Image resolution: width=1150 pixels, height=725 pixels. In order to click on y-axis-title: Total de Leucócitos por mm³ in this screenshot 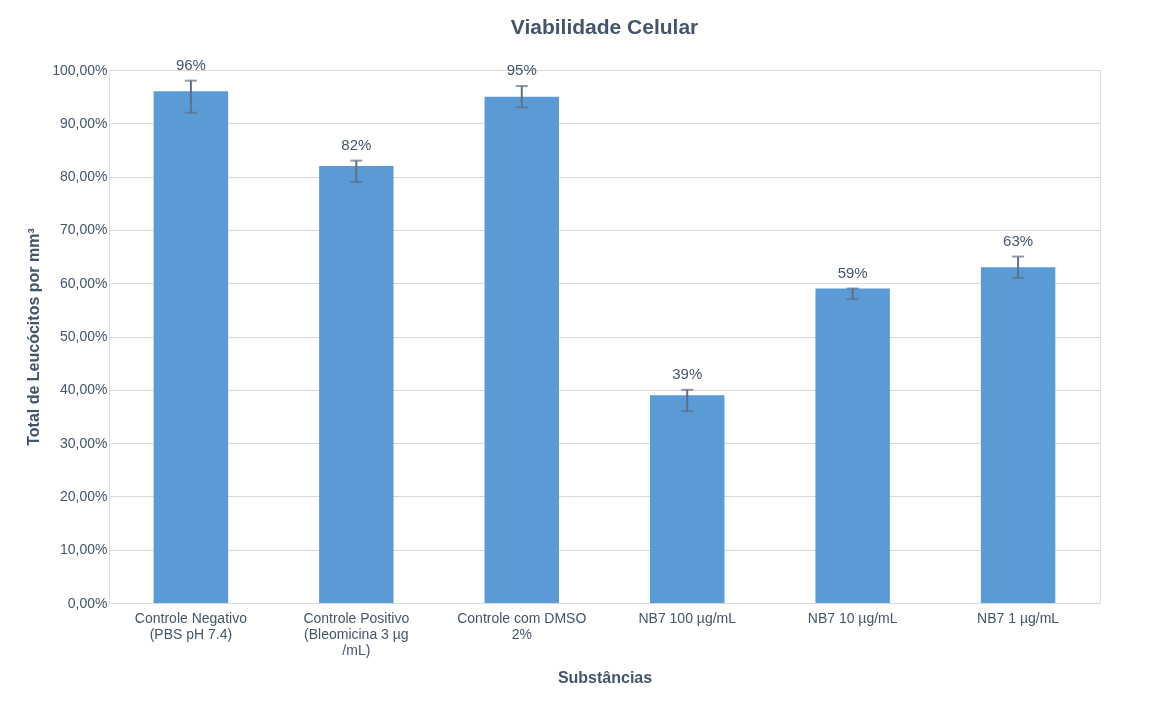, I will do `click(34, 337)`.